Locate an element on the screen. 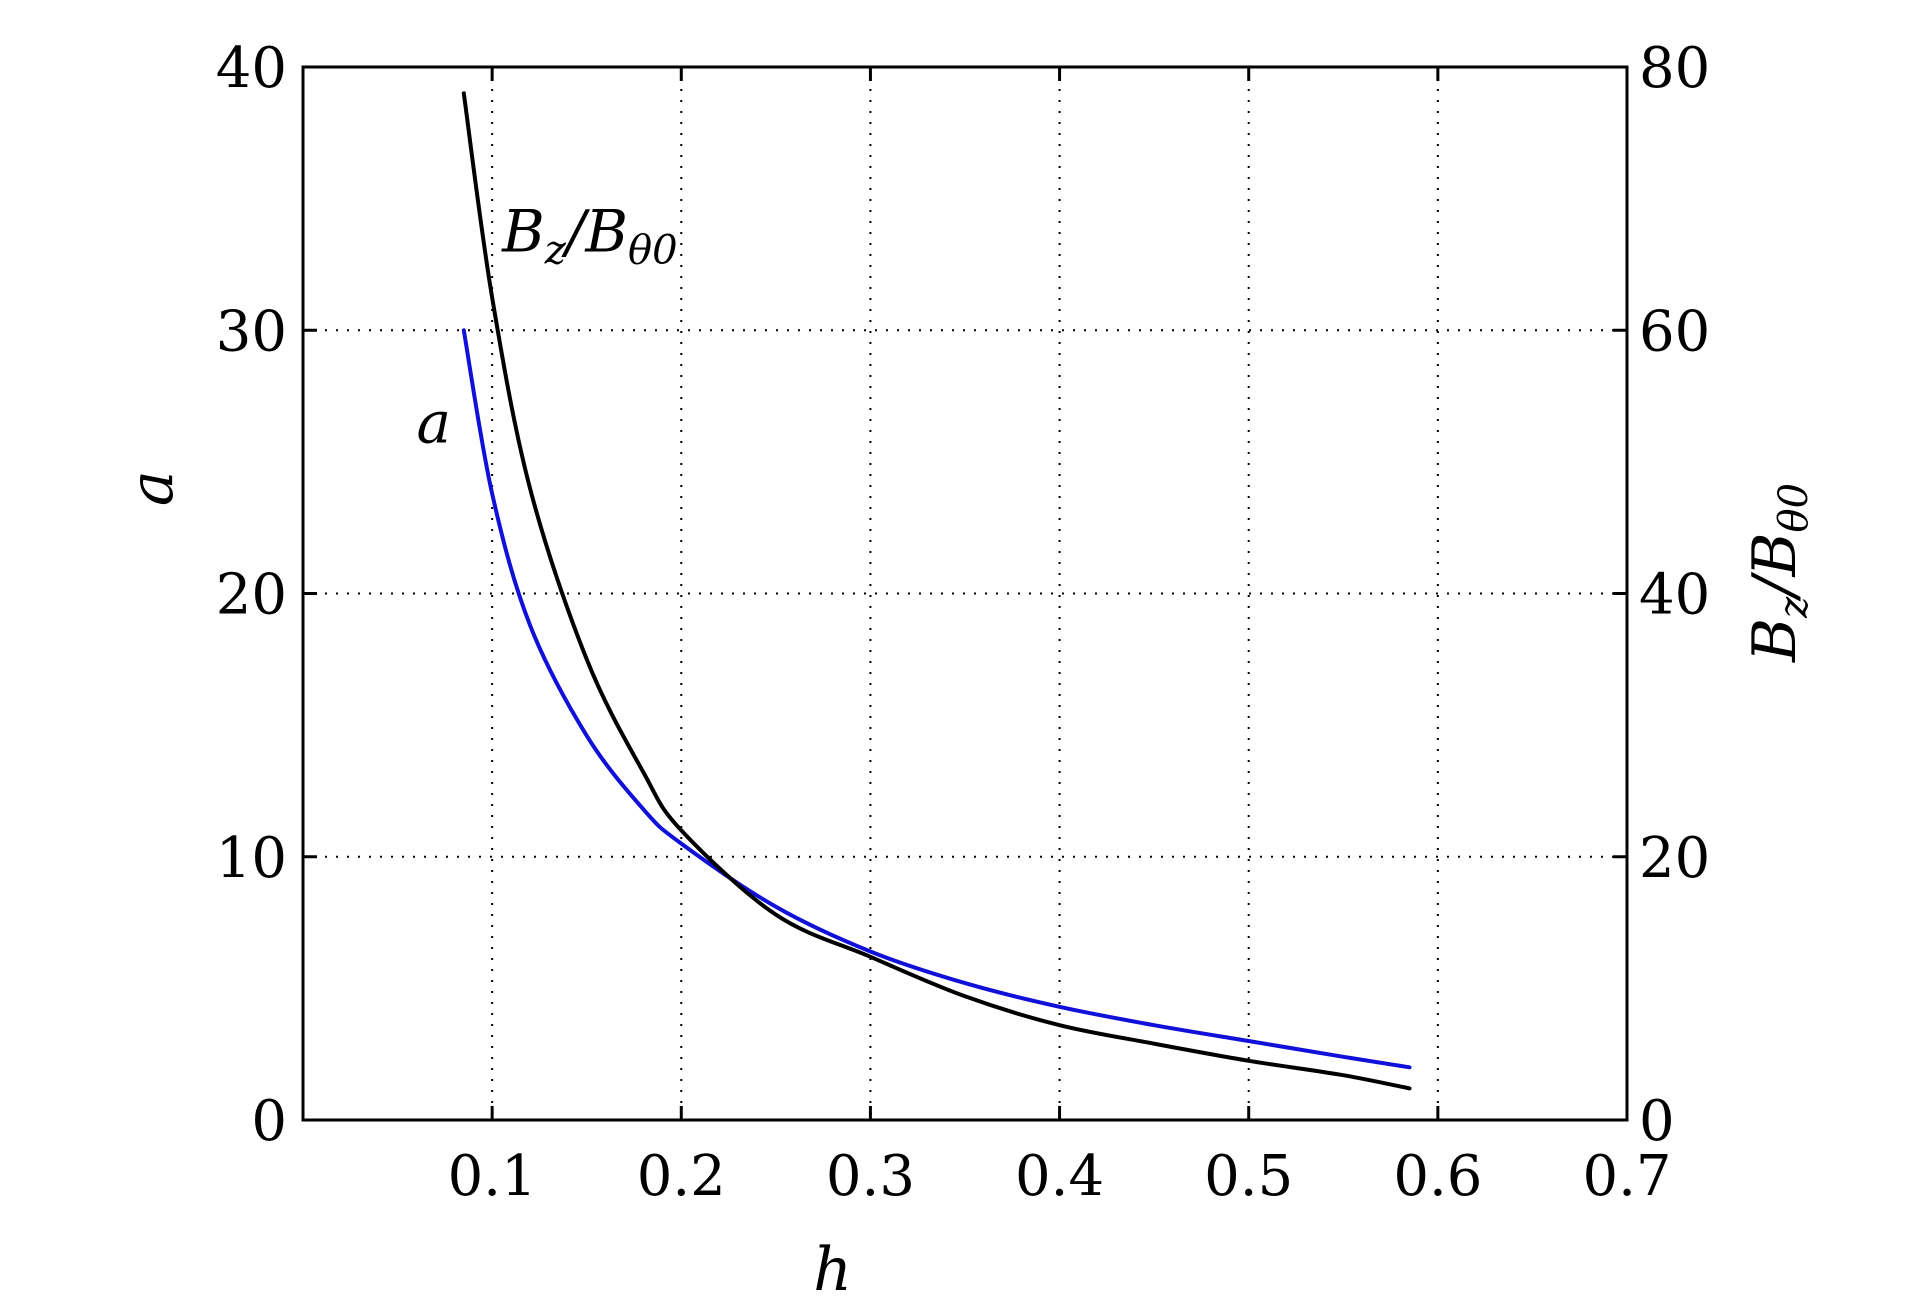  x-tick-label: 0.6 is located at coordinates (1437, 1176).